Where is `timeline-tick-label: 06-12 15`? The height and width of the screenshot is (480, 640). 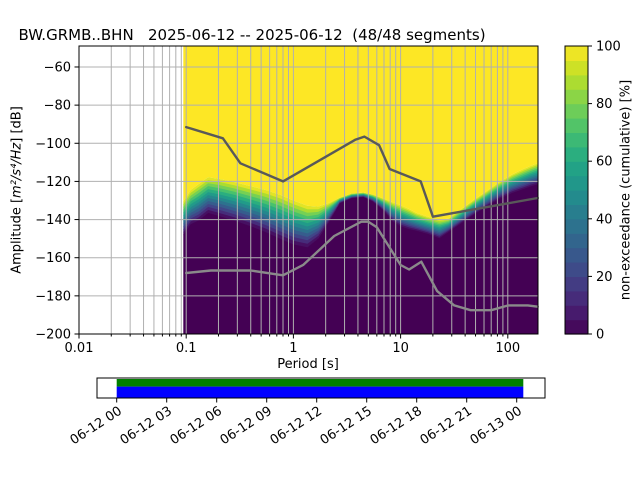 timeline-tick-label: 06-12 15 is located at coordinates (346, 426).